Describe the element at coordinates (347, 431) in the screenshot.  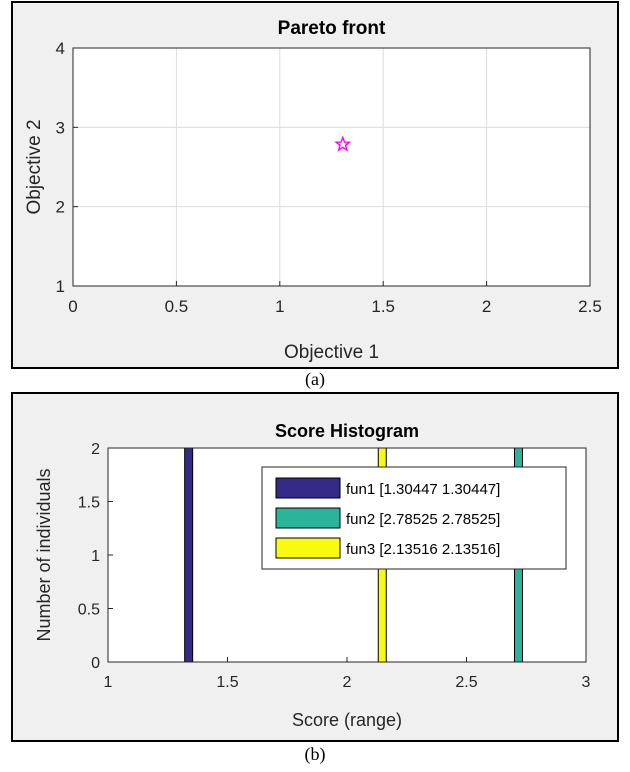
I see `histogram-title: Score Histogram` at that location.